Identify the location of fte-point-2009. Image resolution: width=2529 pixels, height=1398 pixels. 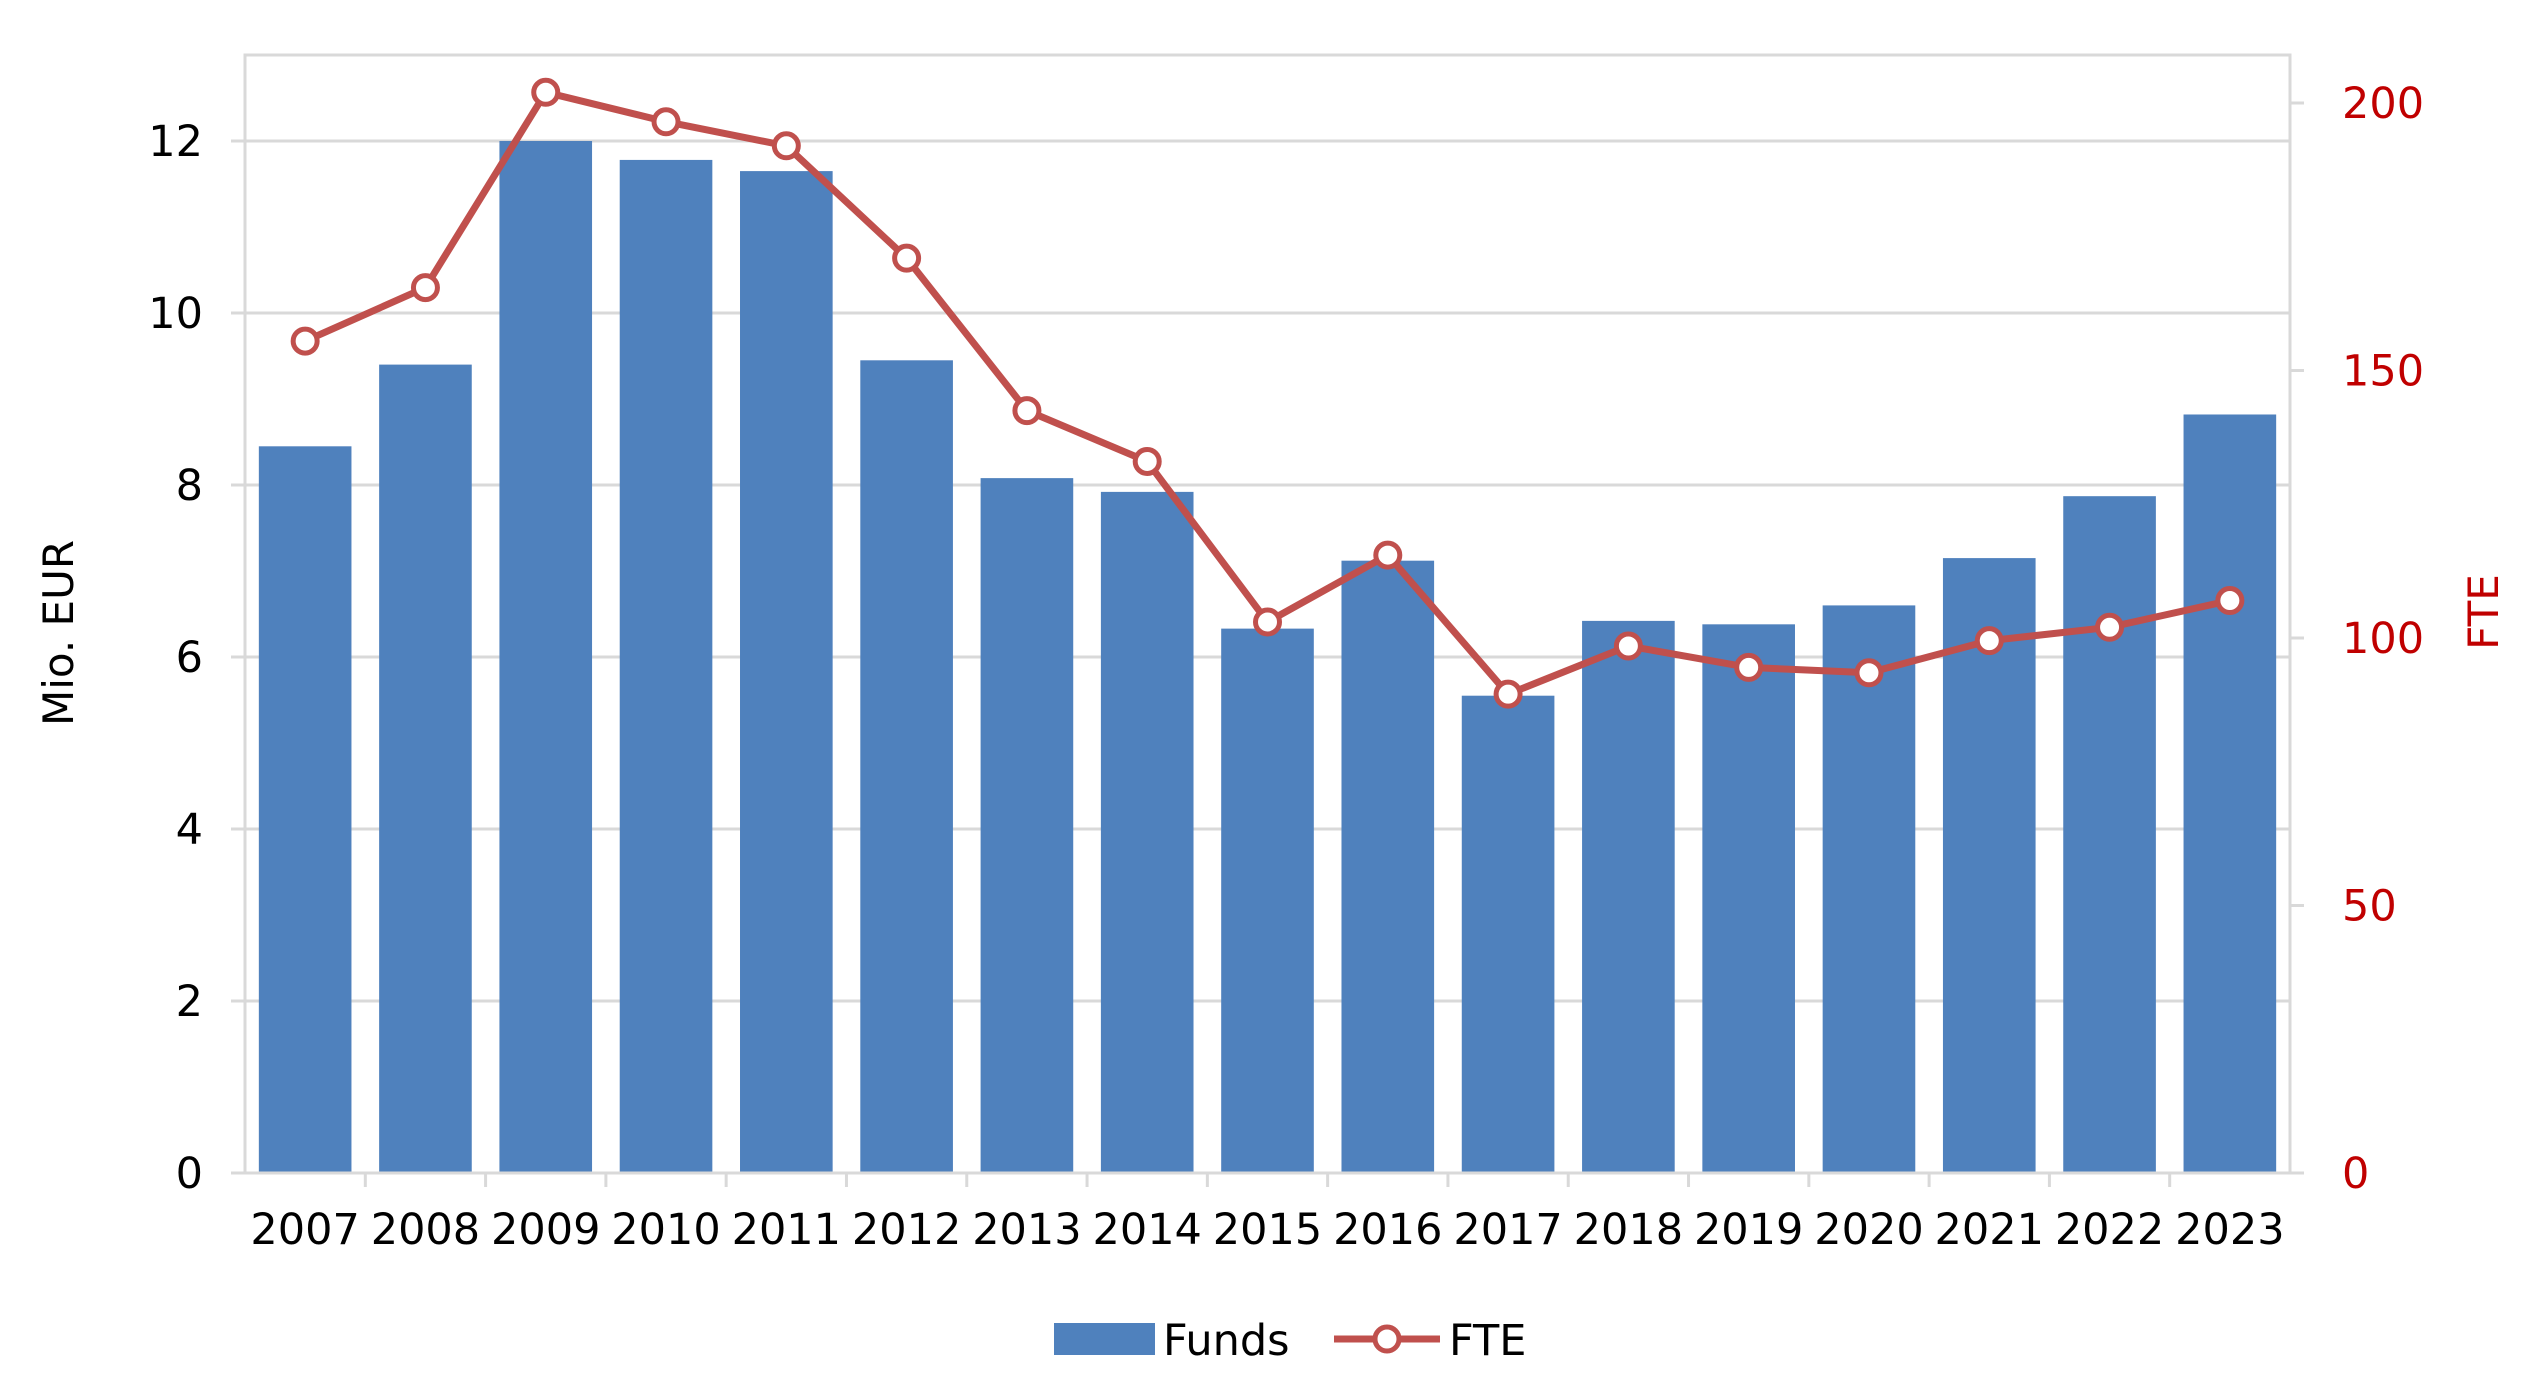
(546, 92).